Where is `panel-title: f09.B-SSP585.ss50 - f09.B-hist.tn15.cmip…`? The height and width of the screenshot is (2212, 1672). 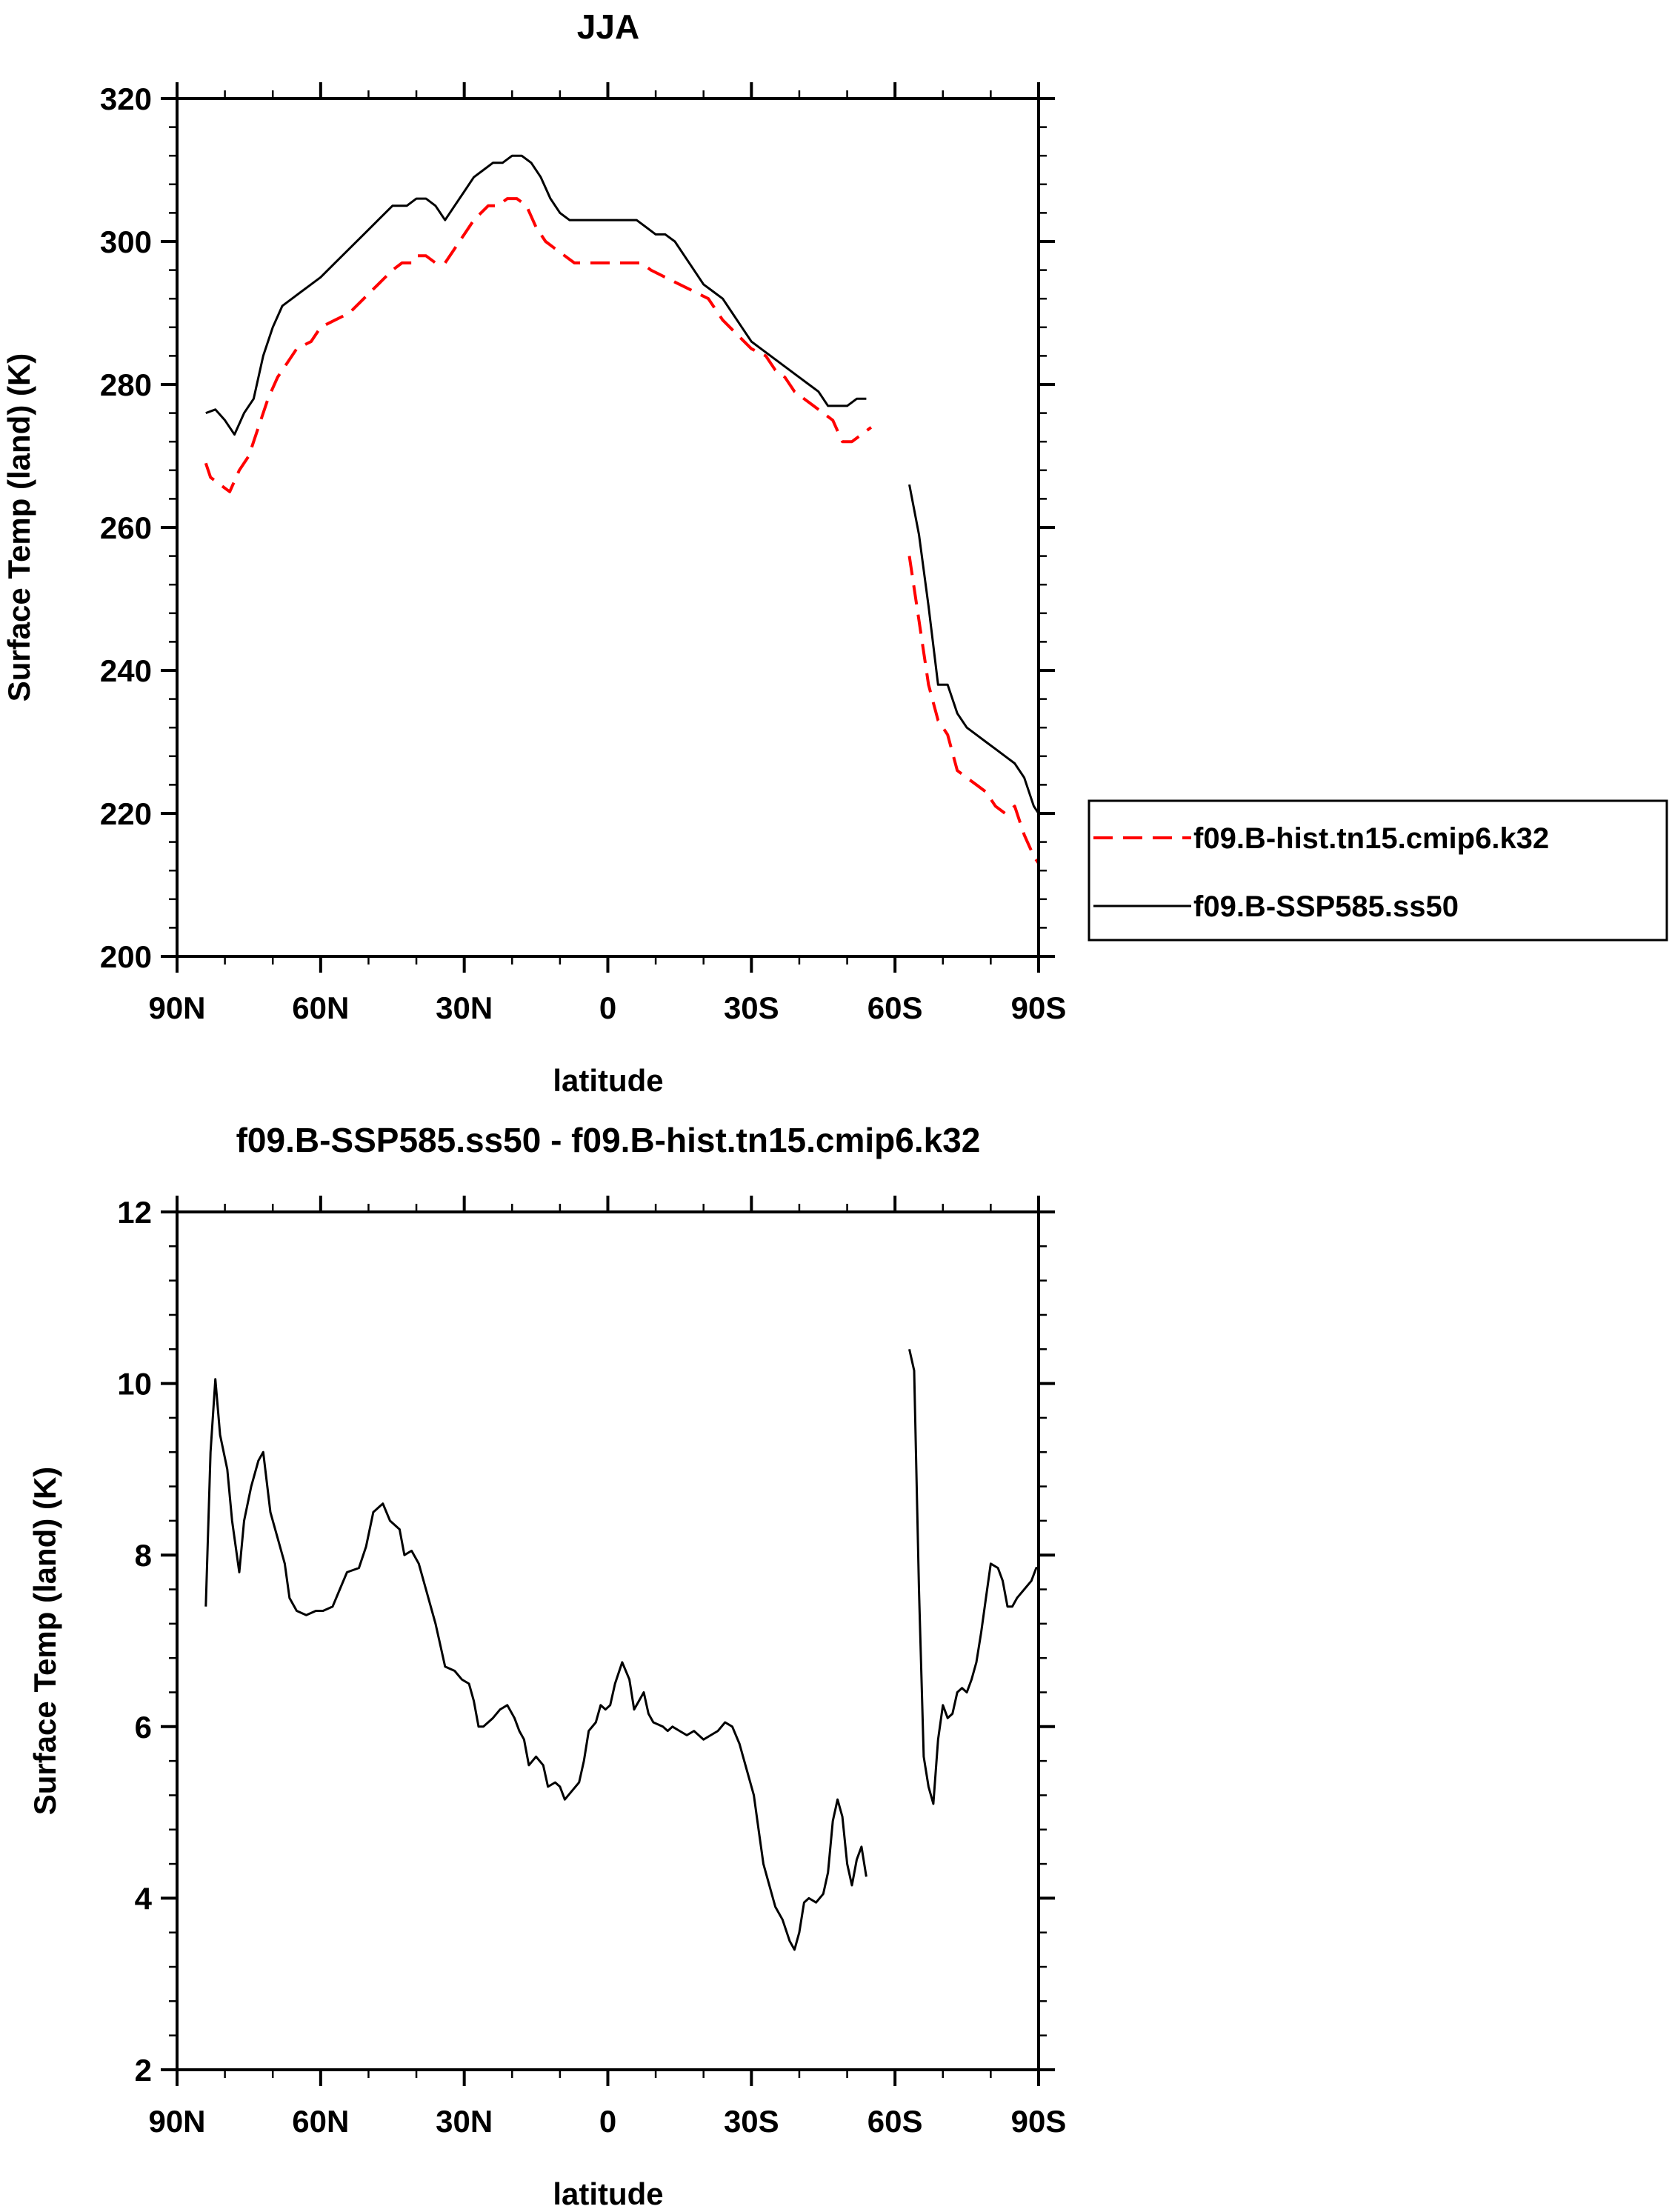
panel-title: f09.B-SSP585.ss50 - f09.B-hist.tn15.cmip… is located at coordinates (608, 1140).